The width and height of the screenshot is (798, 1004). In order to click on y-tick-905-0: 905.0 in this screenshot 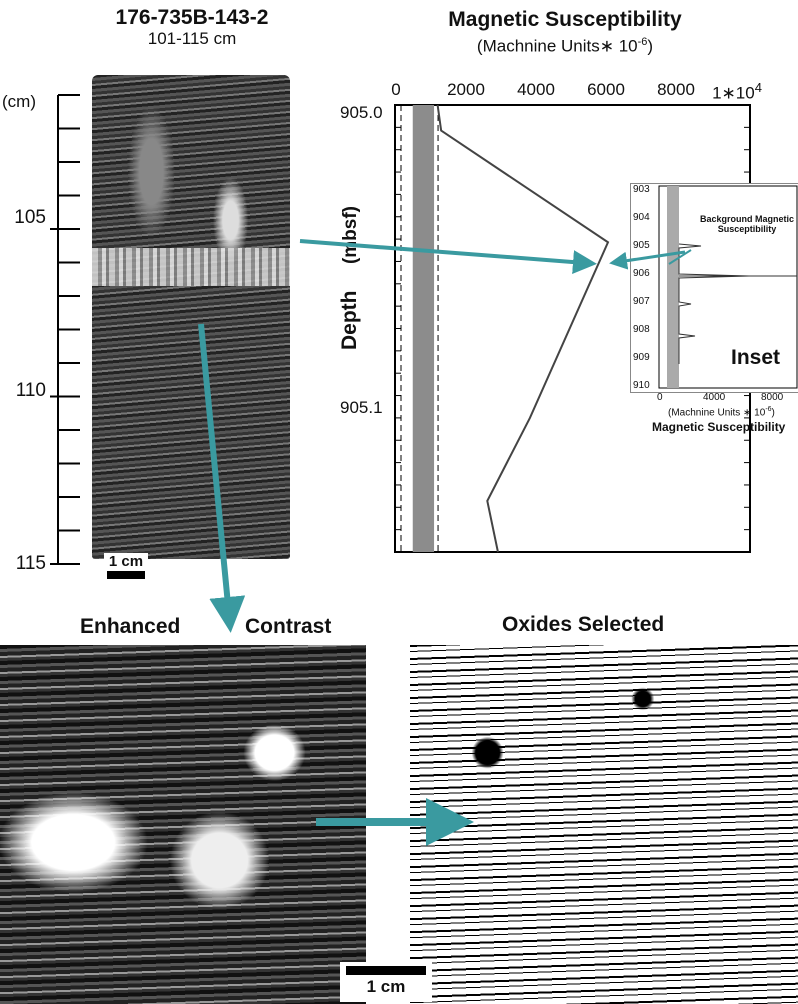, I will do `click(361, 112)`.